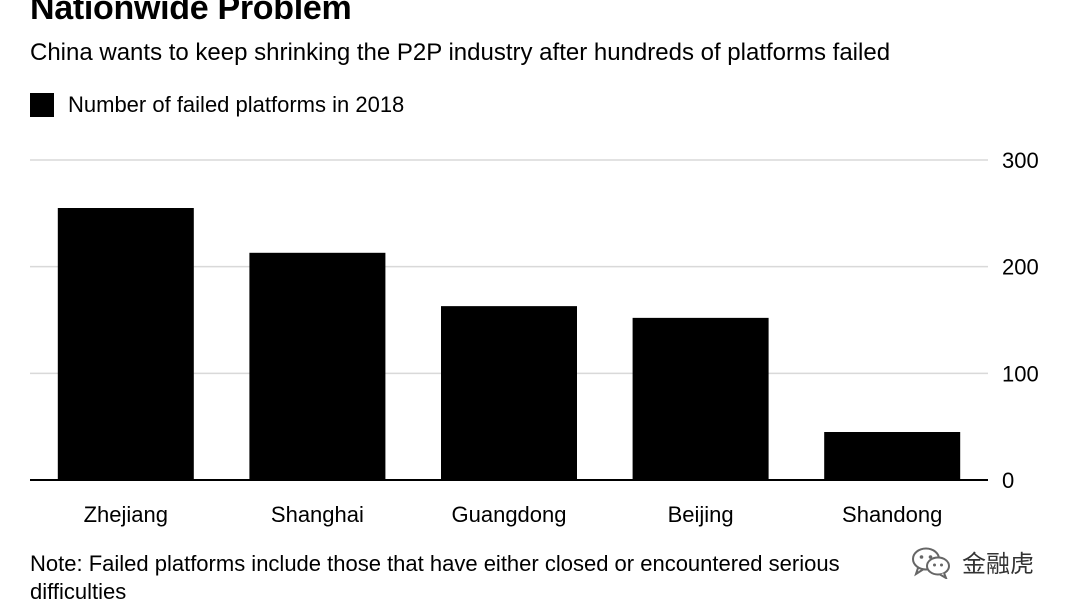  Describe the element at coordinates (931, 563) in the screenshot. I see `wechat-icon` at that location.